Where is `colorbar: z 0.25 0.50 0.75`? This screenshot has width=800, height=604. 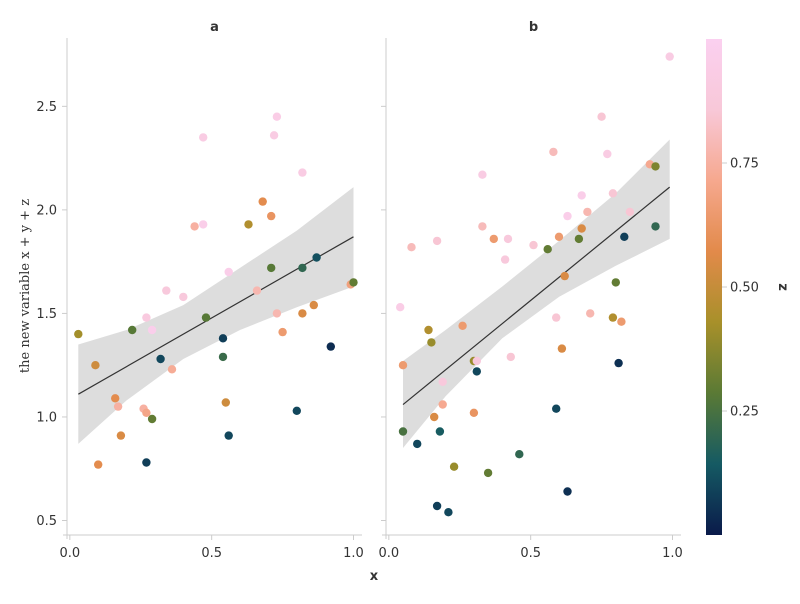
colorbar: z 0.25 0.50 0.75 is located at coordinates (748, 287).